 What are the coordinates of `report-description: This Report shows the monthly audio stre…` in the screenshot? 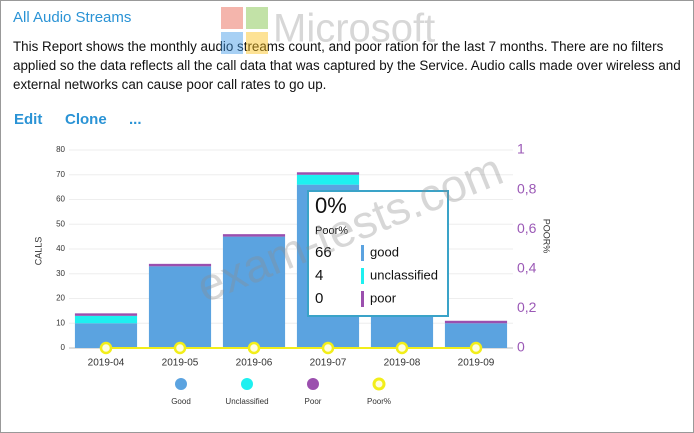 It's located at (347, 65).